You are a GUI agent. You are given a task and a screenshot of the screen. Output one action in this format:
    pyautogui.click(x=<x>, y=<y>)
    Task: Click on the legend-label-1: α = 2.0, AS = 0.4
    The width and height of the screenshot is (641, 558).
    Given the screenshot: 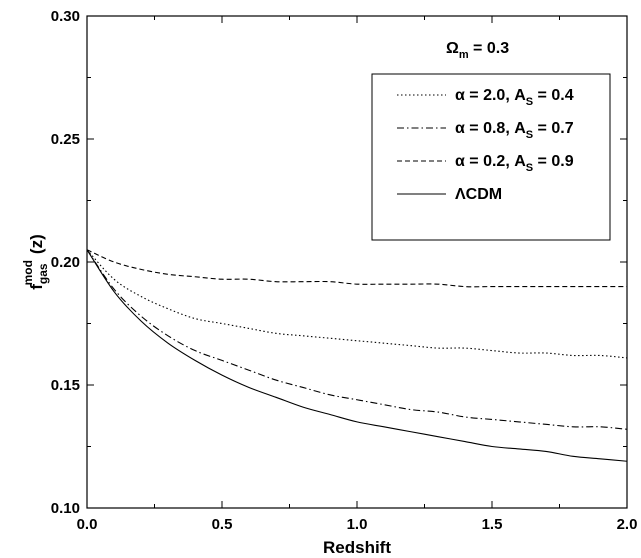 What is the action you would take?
    pyautogui.click(x=514, y=97)
    